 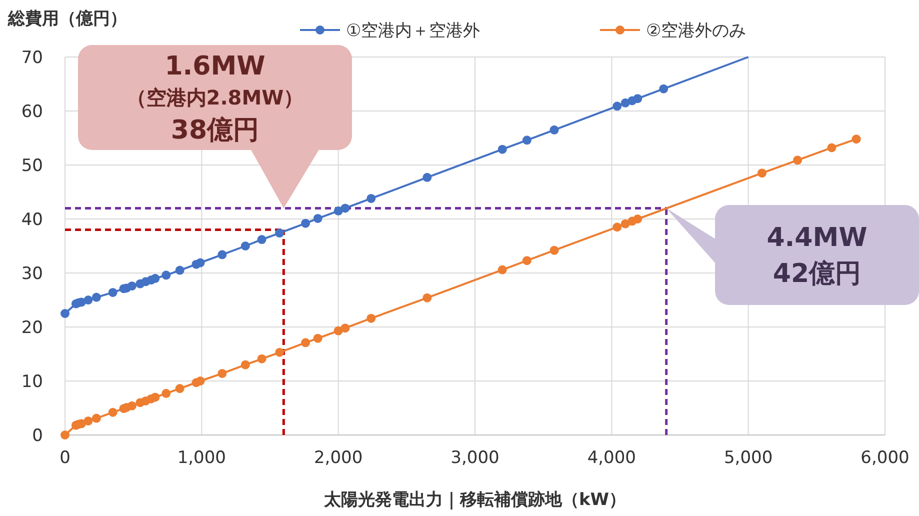 I want to click on x-tick-label: 3,000, so click(x=475, y=458).